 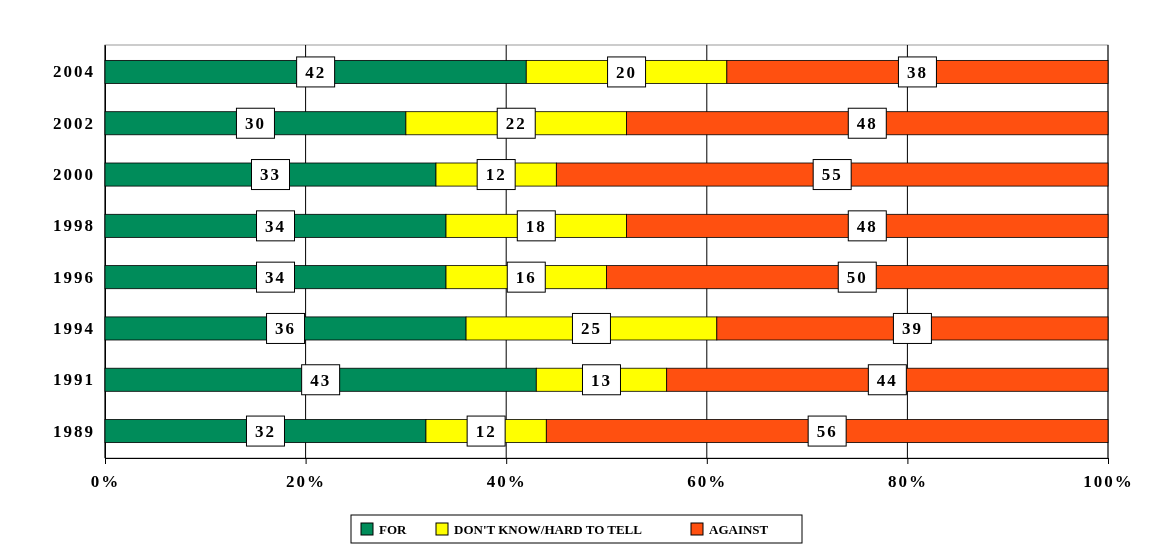 I want to click on data-label: 16, so click(x=526, y=278).